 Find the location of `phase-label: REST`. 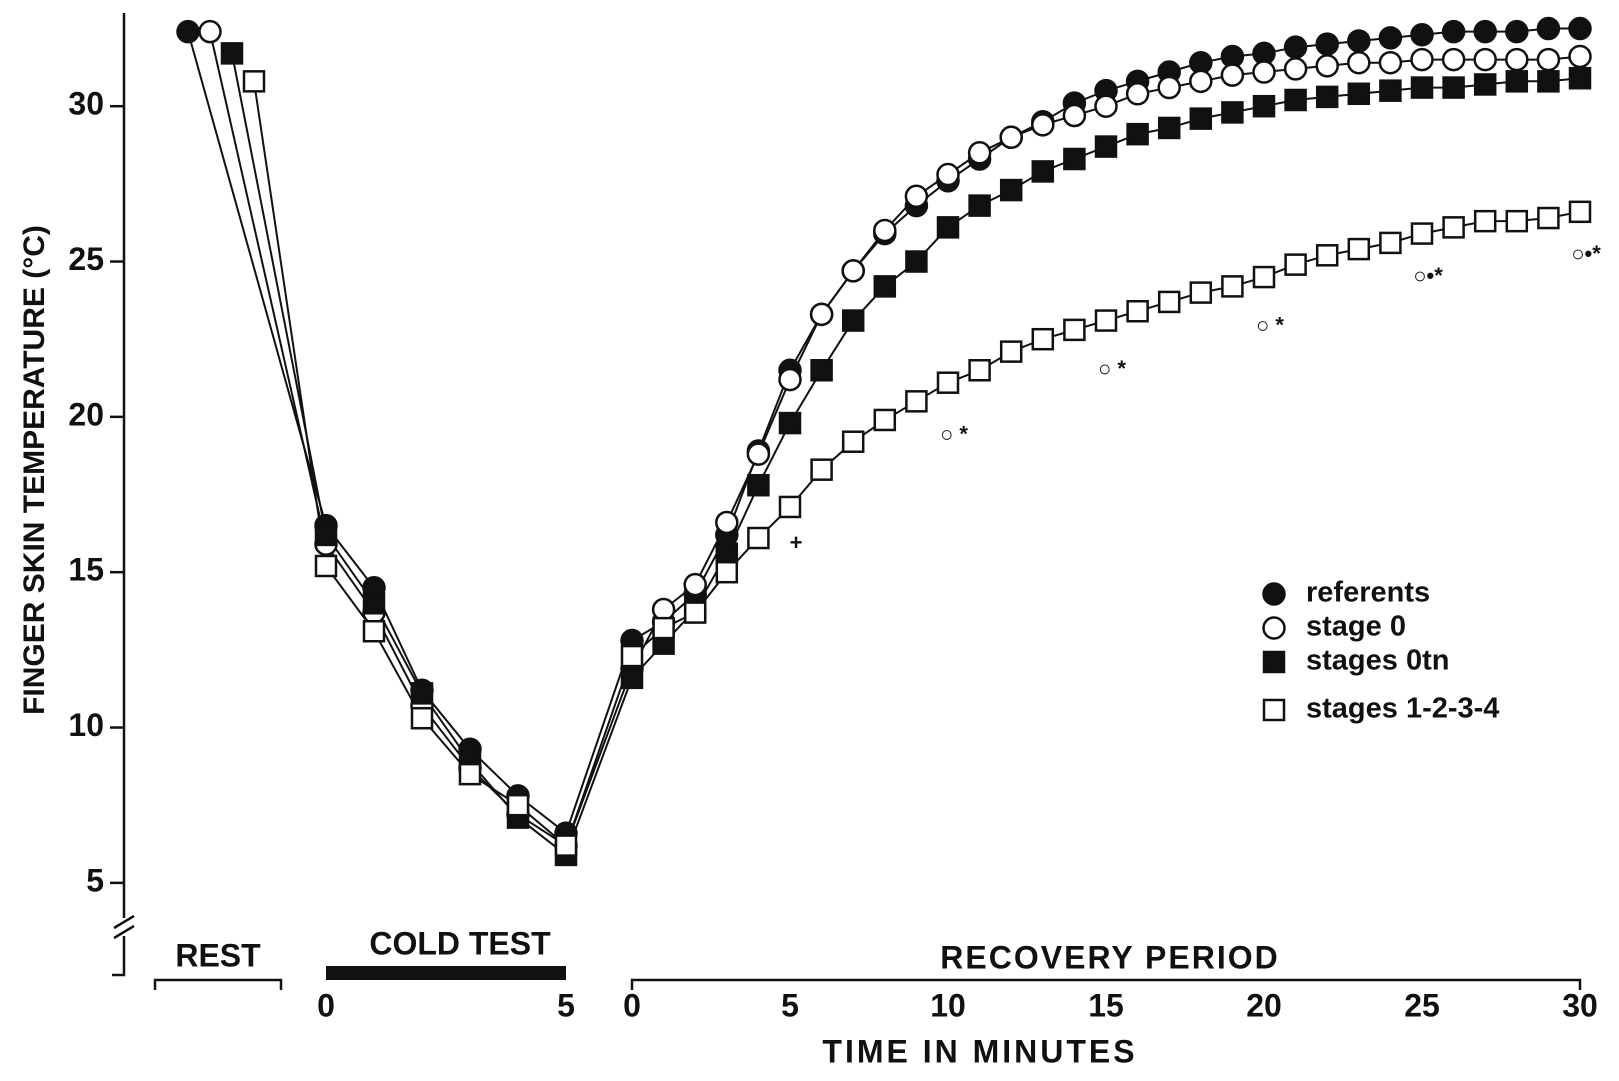

phase-label: REST is located at coordinates (218, 955).